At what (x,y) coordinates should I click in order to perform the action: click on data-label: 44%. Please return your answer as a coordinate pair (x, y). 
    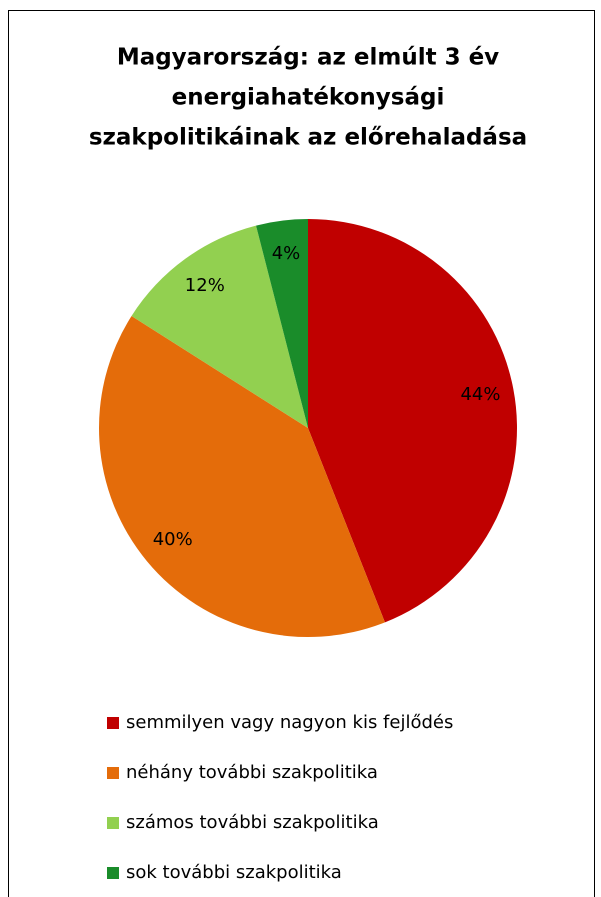
    Looking at the image, I should click on (480, 394).